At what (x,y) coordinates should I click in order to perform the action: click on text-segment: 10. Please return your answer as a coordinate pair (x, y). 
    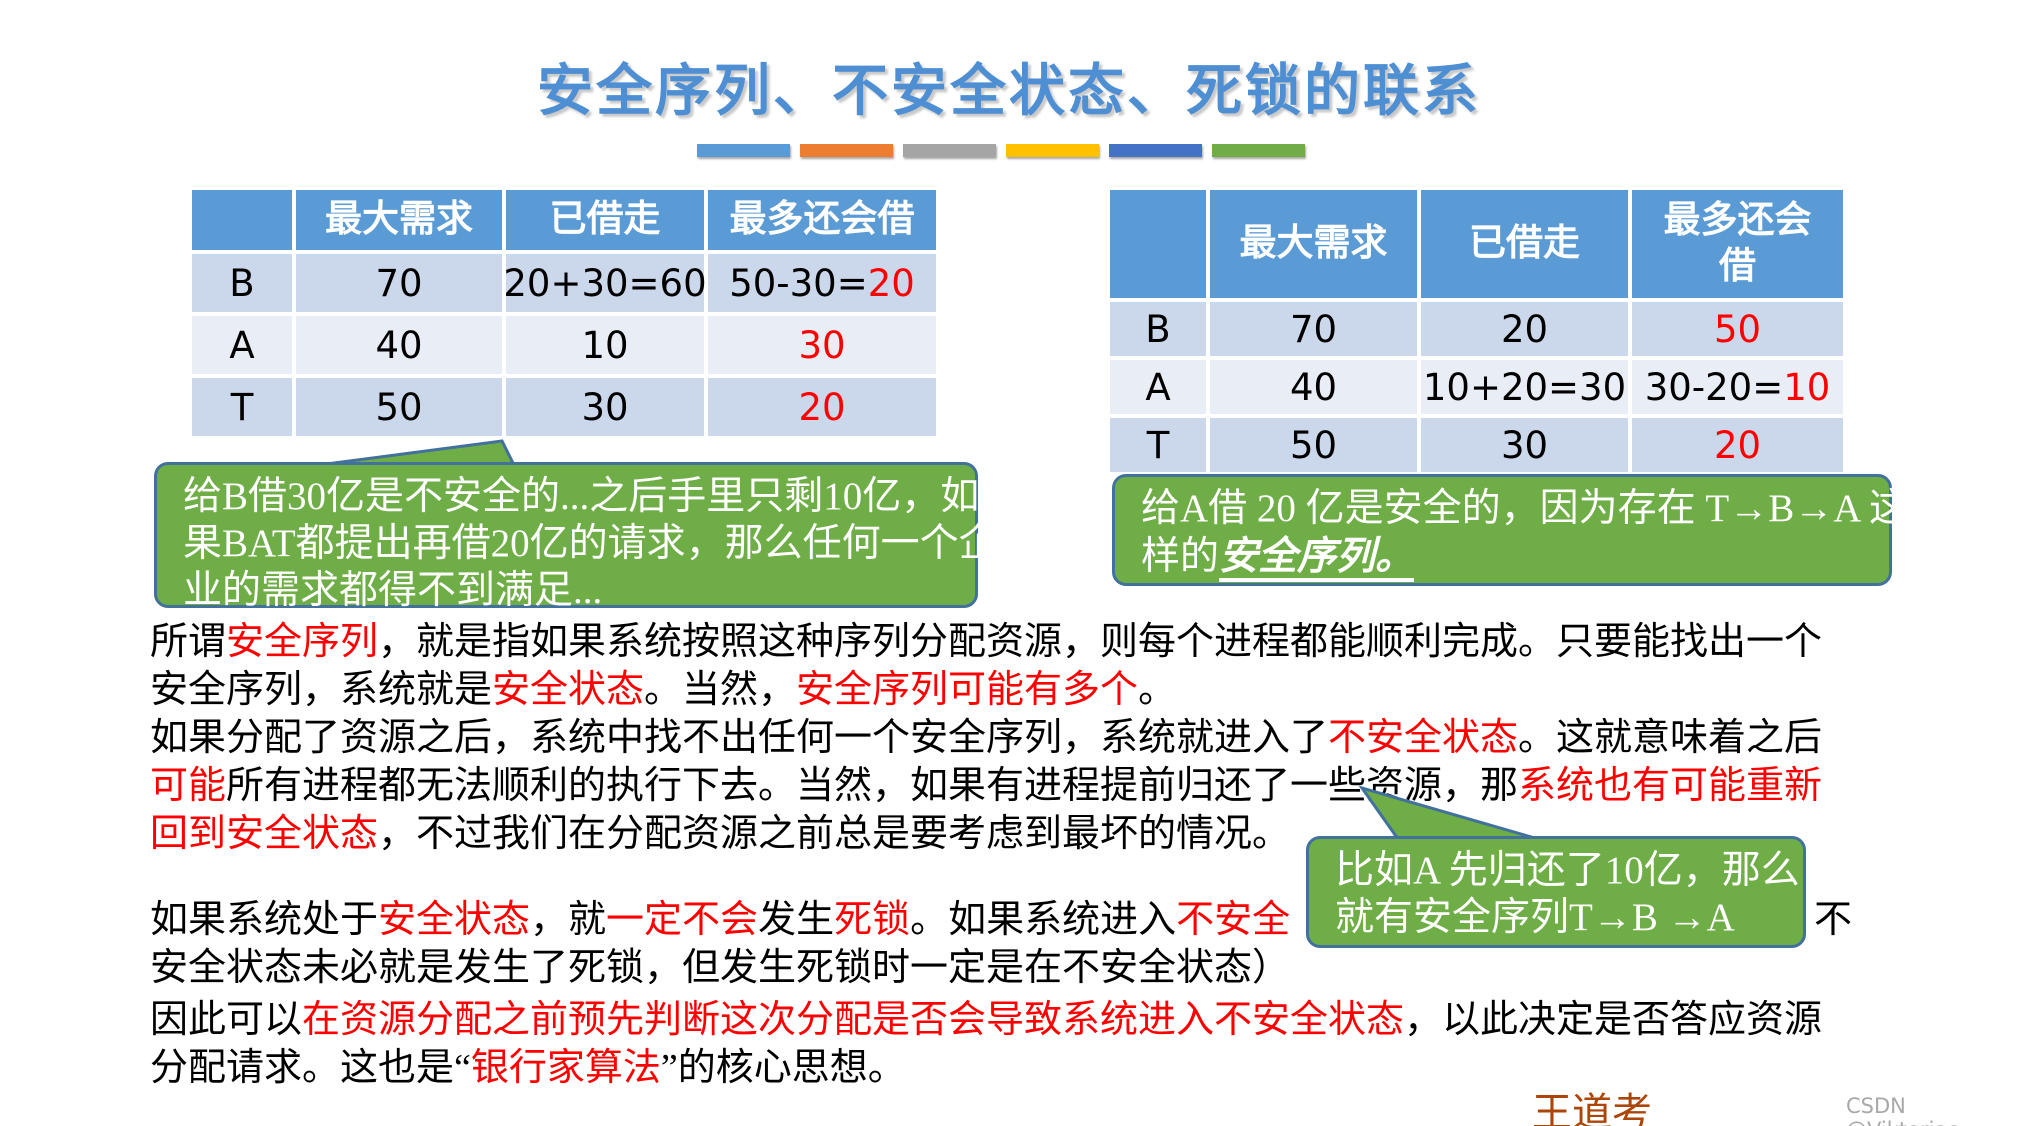
    Looking at the image, I should click on (605, 345).